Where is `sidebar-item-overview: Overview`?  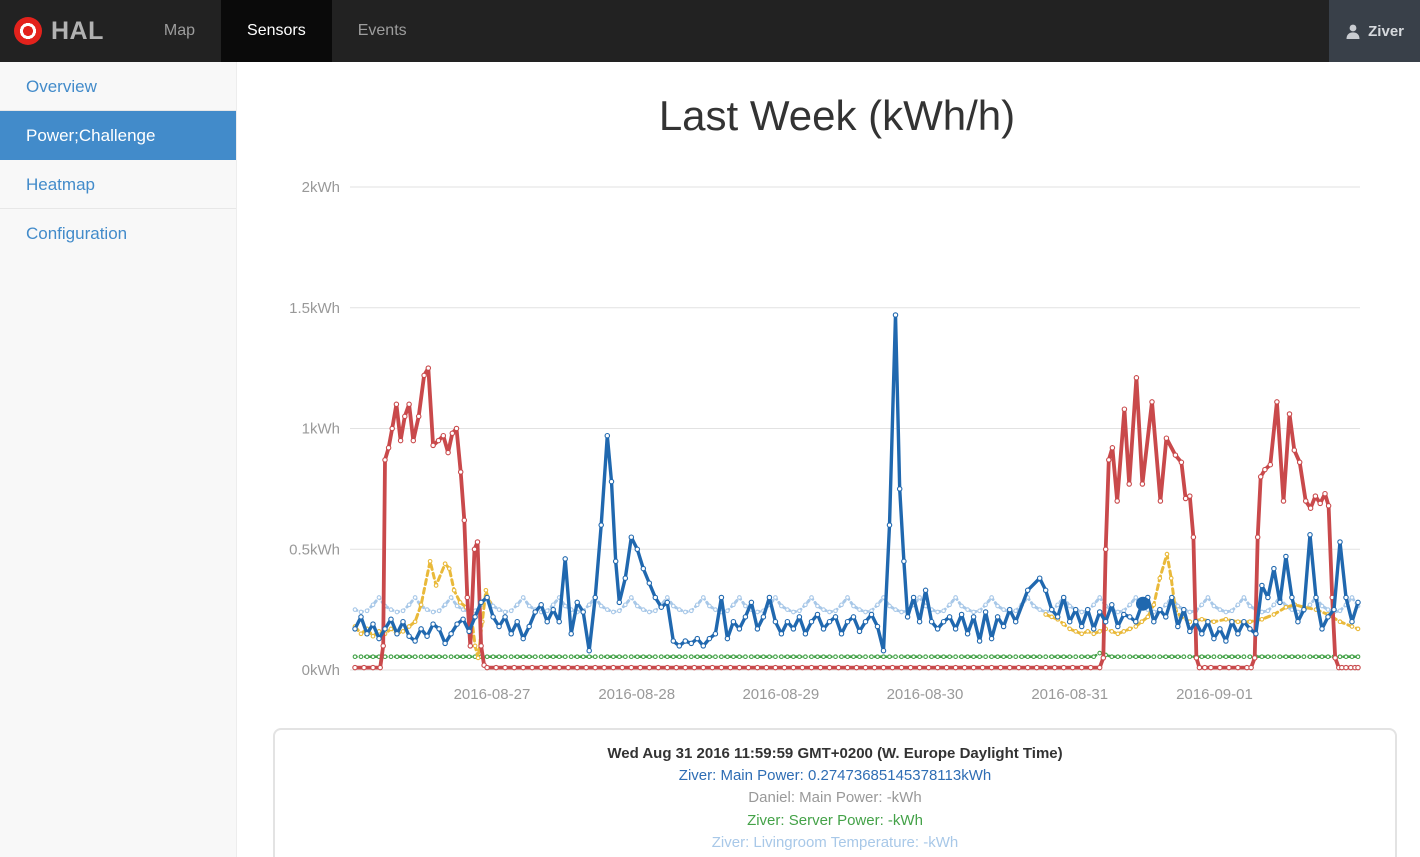
sidebar-item-overview: Overview is located at coordinates (118, 86).